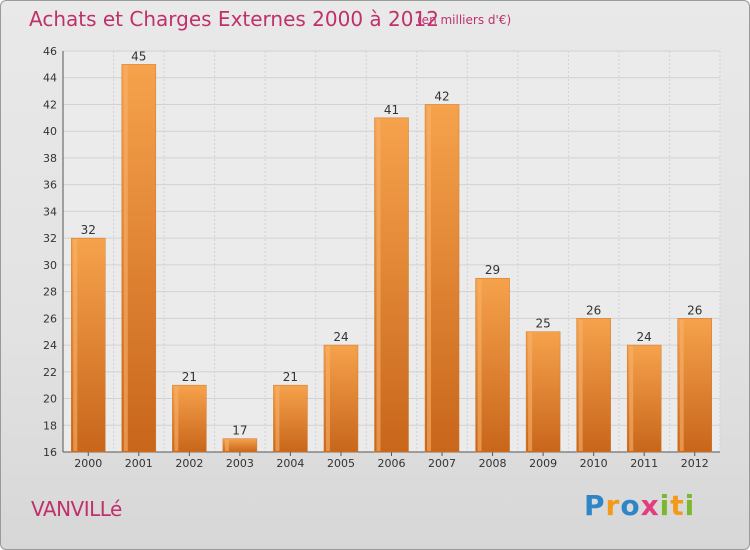 This screenshot has width=750, height=550. I want to click on x-tick-label: 2004, so click(290, 463).